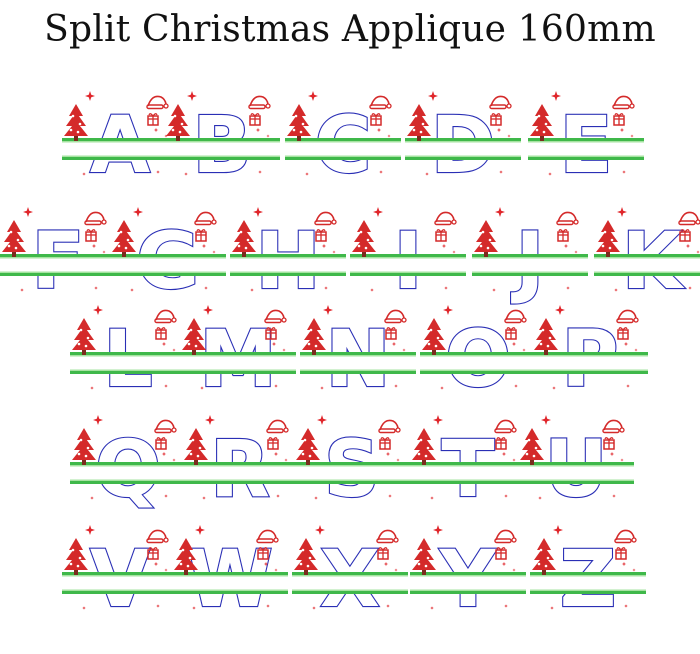 The width and height of the screenshot is (700, 654). I want to click on letter-tile-x: XX, so click(350, 573).